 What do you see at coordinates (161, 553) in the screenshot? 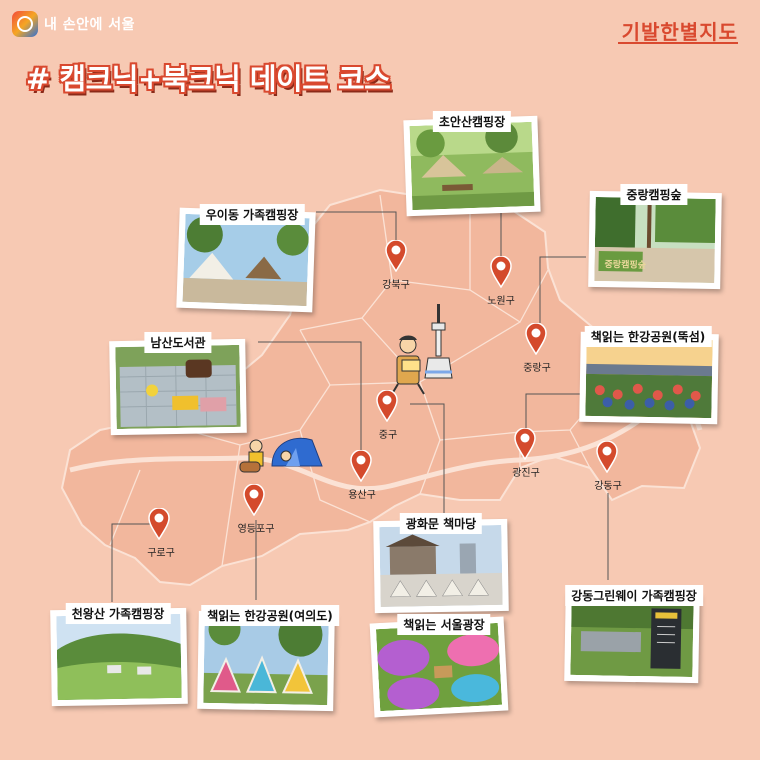
I see `district-label-guro: 구로구` at bounding box center [161, 553].